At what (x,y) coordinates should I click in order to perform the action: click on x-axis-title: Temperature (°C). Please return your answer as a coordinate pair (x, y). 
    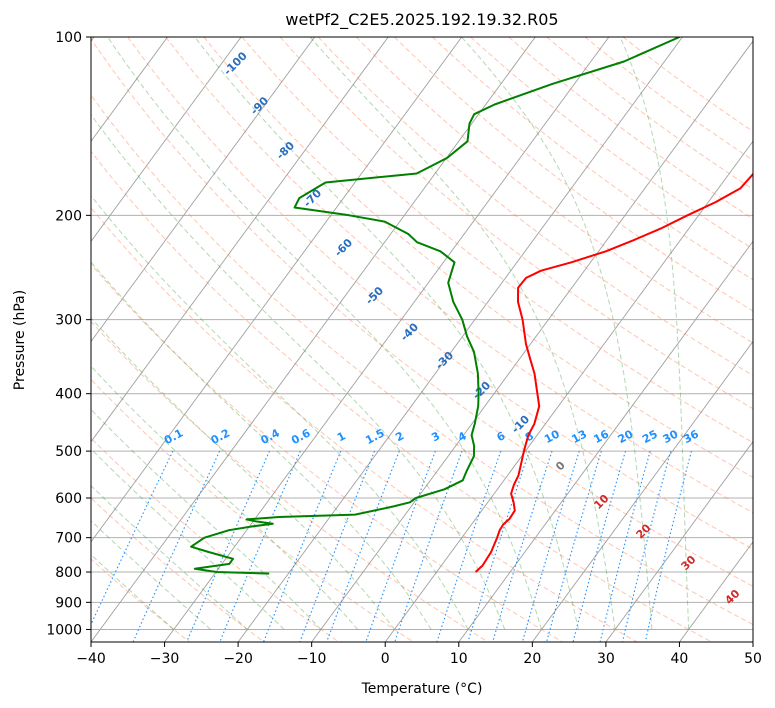
    Looking at the image, I should click on (422, 689).